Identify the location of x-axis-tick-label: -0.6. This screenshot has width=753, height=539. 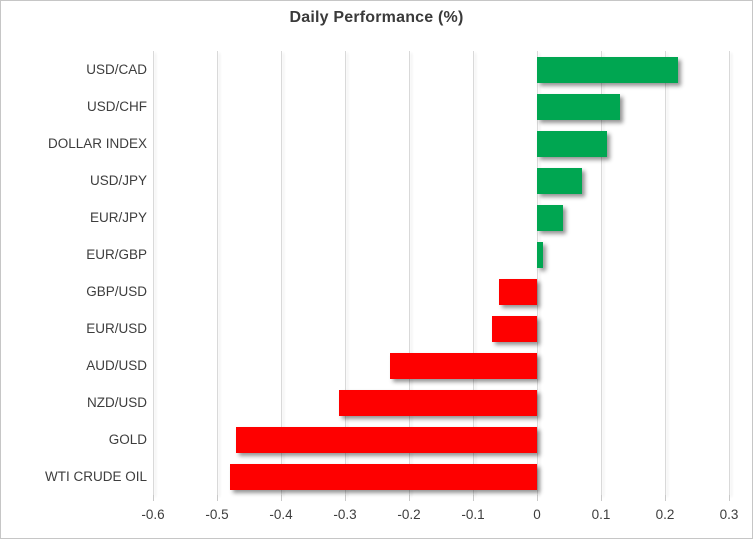
(153, 514).